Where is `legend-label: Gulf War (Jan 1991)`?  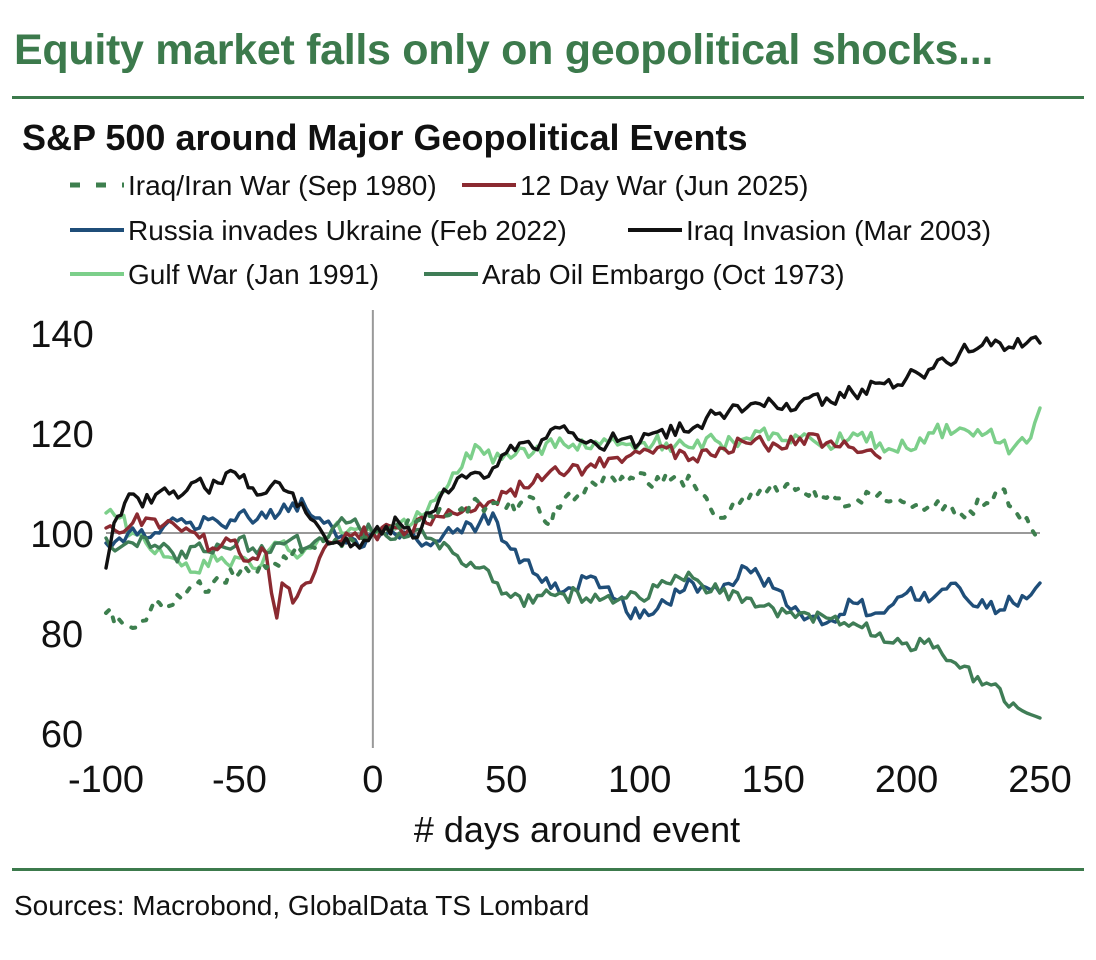
legend-label: Gulf War (Jan 1991) is located at coordinates (253, 274).